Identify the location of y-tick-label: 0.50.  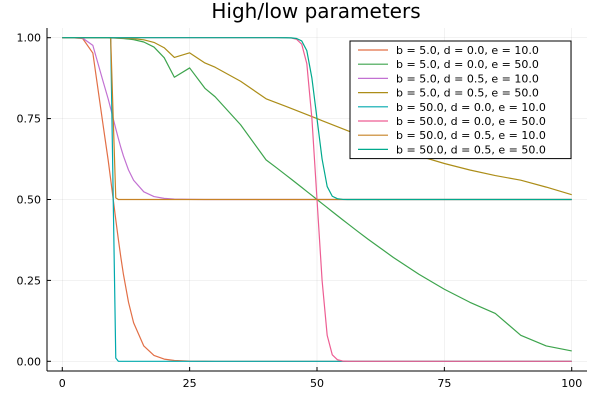
(29, 200).